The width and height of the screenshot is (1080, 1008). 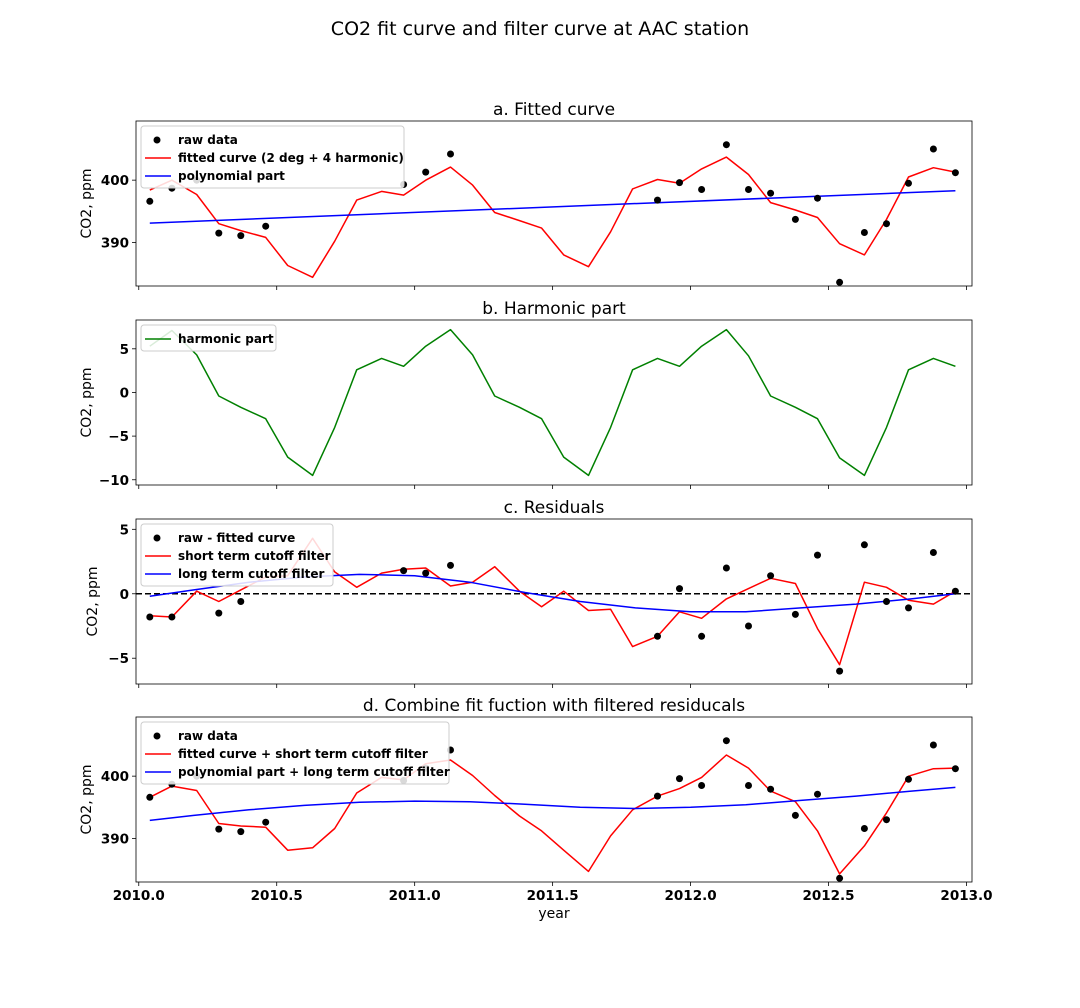 I want to click on y-tick-label: −5, so click(x=118, y=437).